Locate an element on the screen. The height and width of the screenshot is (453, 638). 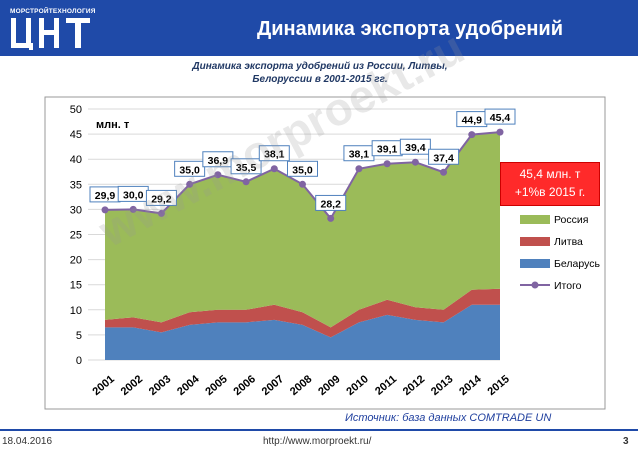
footer-url: http://www.morproekt.ru/ is located at coordinates (317, 441).